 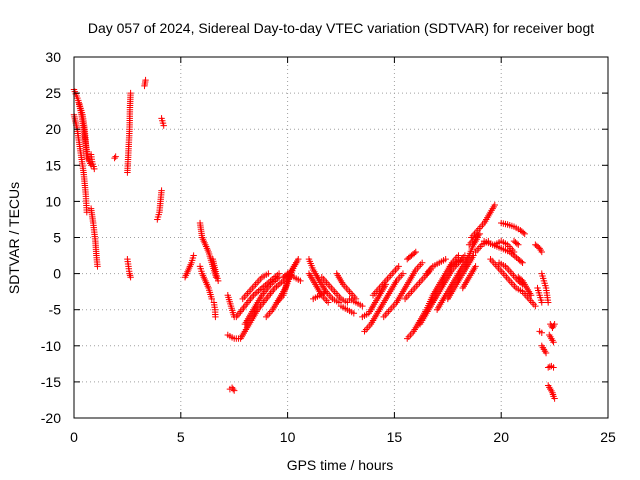 I want to click on x-tick-label: 5, so click(x=181, y=437).